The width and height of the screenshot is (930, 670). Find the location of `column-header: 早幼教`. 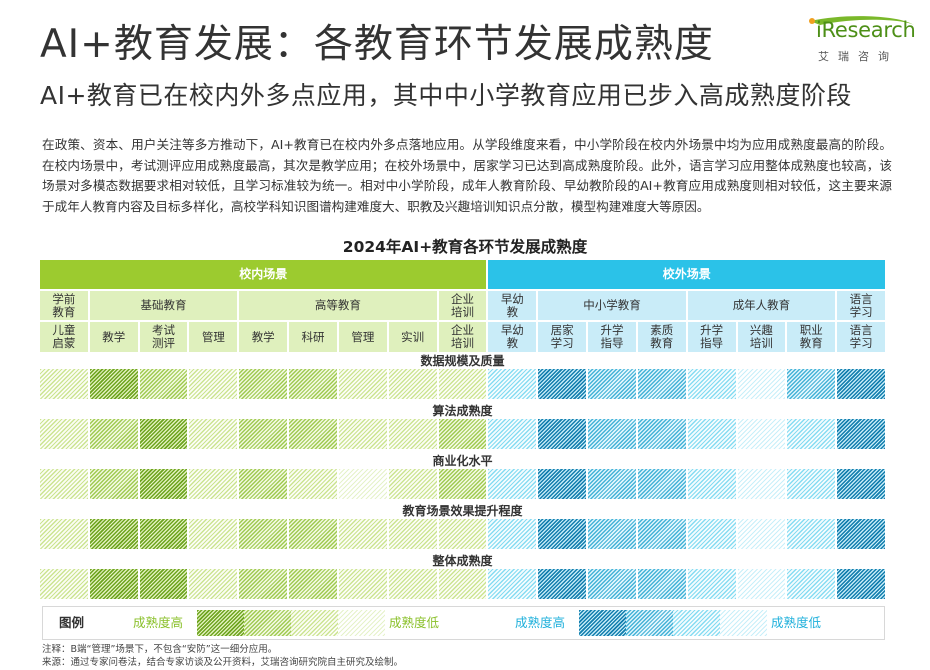

column-header: 早幼教 is located at coordinates (512, 337).